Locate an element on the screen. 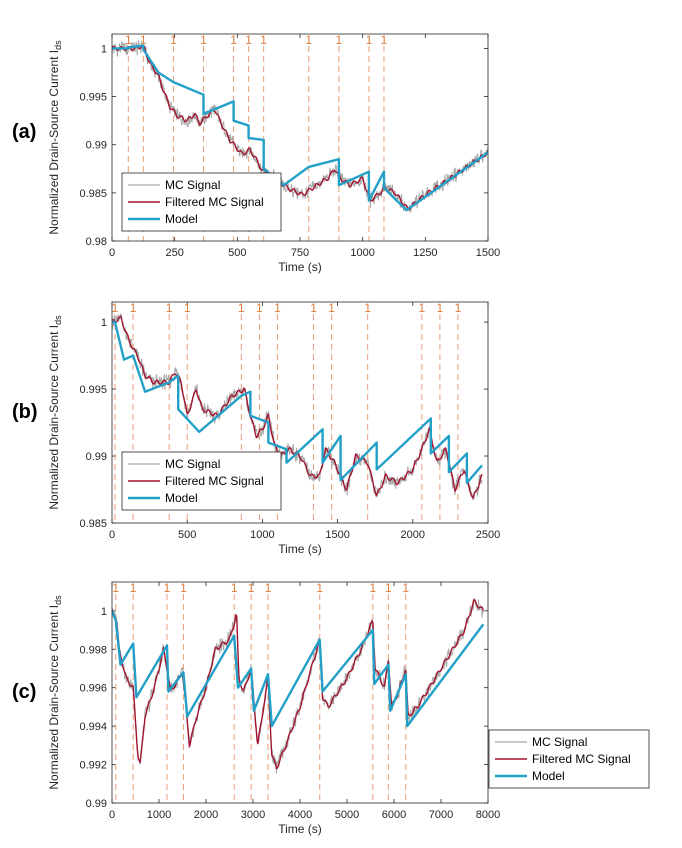  x-tick-label: 4000 is located at coordinates (300, 815).